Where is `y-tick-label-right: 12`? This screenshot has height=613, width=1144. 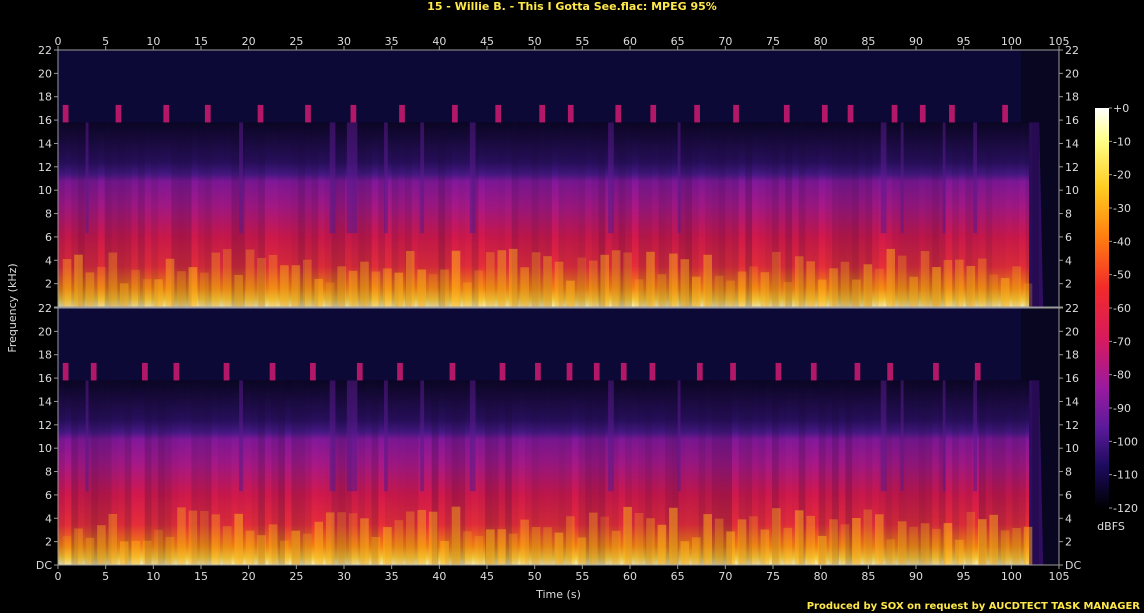 y-tick-label-right: 12 is located at coordinates (1072, 167).